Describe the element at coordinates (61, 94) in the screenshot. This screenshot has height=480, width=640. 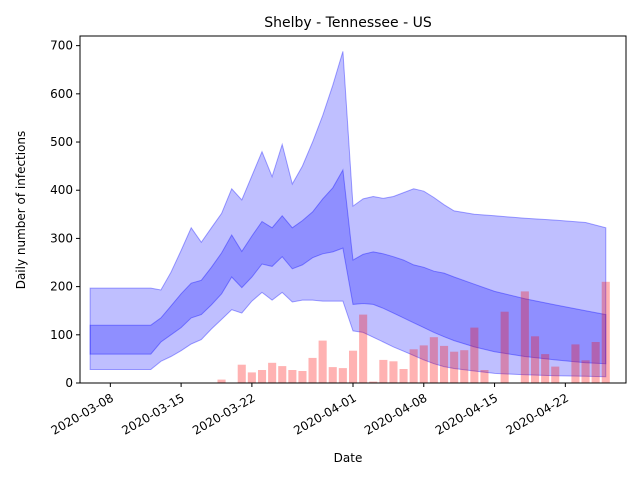
I see `y-tick-label: 600` at that location.